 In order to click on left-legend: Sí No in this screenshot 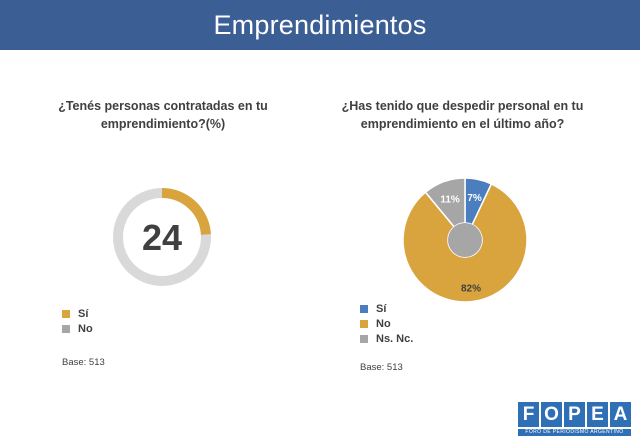, I will do `click(77, 321)`.